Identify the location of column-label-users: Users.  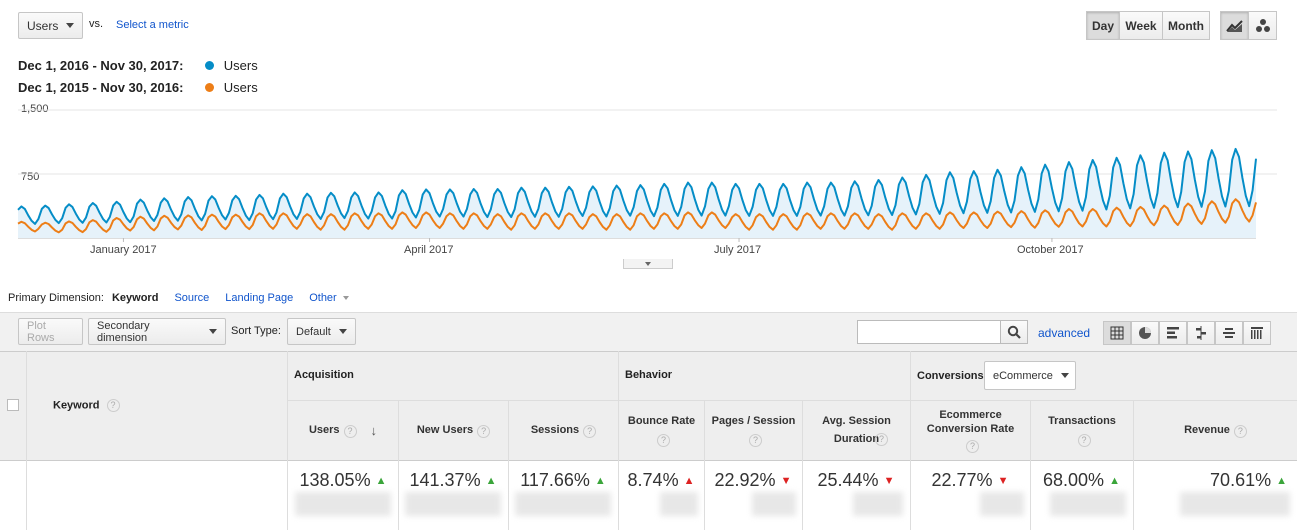
(324, 430).